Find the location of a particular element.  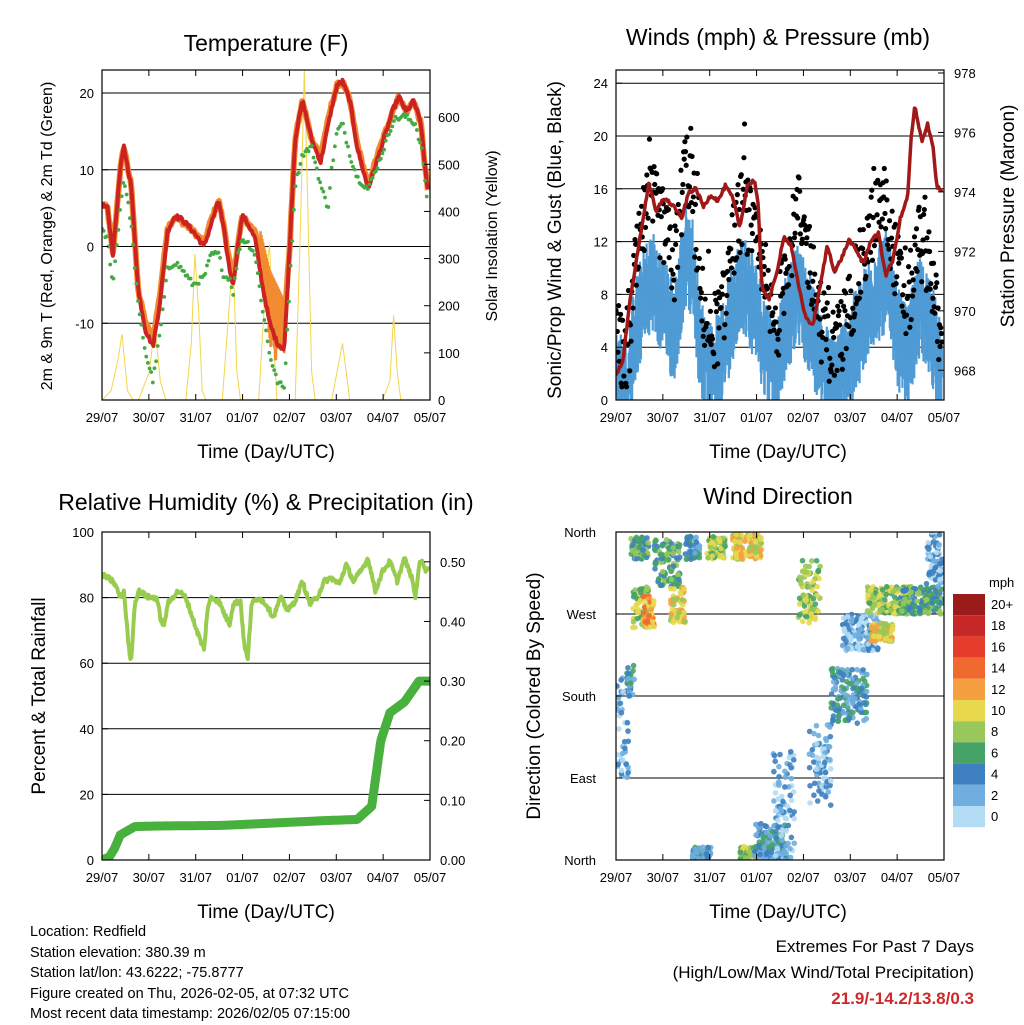

y2-tick-label: 600 is located at coordinates (449, 117).